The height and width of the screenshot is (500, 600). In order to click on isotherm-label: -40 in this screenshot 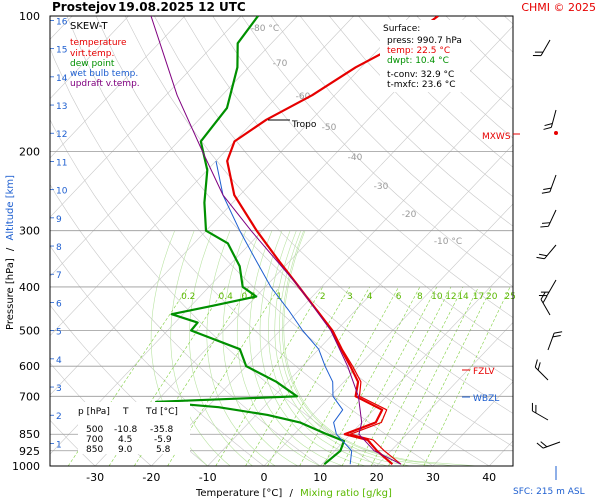, I will do `click(355, 158)`.